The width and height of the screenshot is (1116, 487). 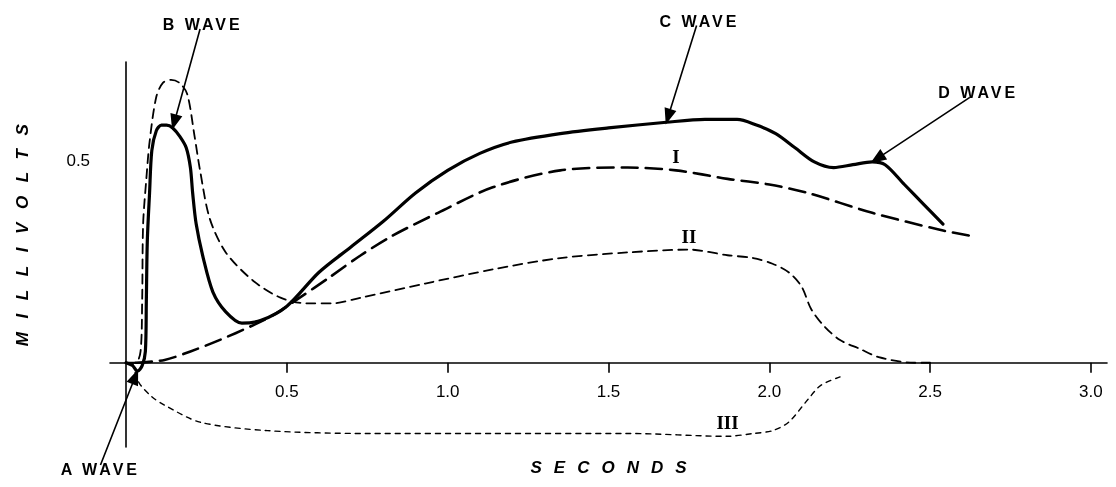 I want to click on annotation: C WAVE, so click(x=699, y=21).